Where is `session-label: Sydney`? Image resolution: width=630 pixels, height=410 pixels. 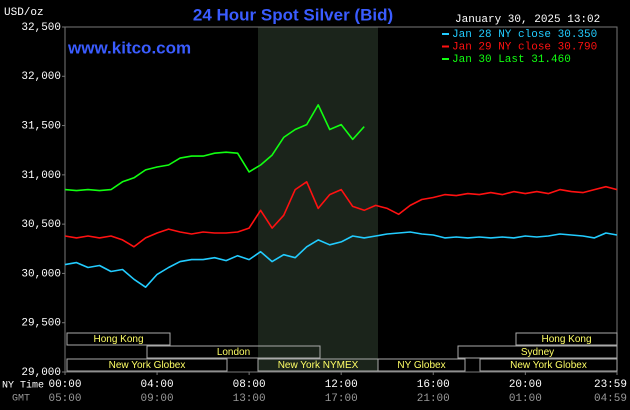 session-label: Sydney is located at coordinates (537, 352).